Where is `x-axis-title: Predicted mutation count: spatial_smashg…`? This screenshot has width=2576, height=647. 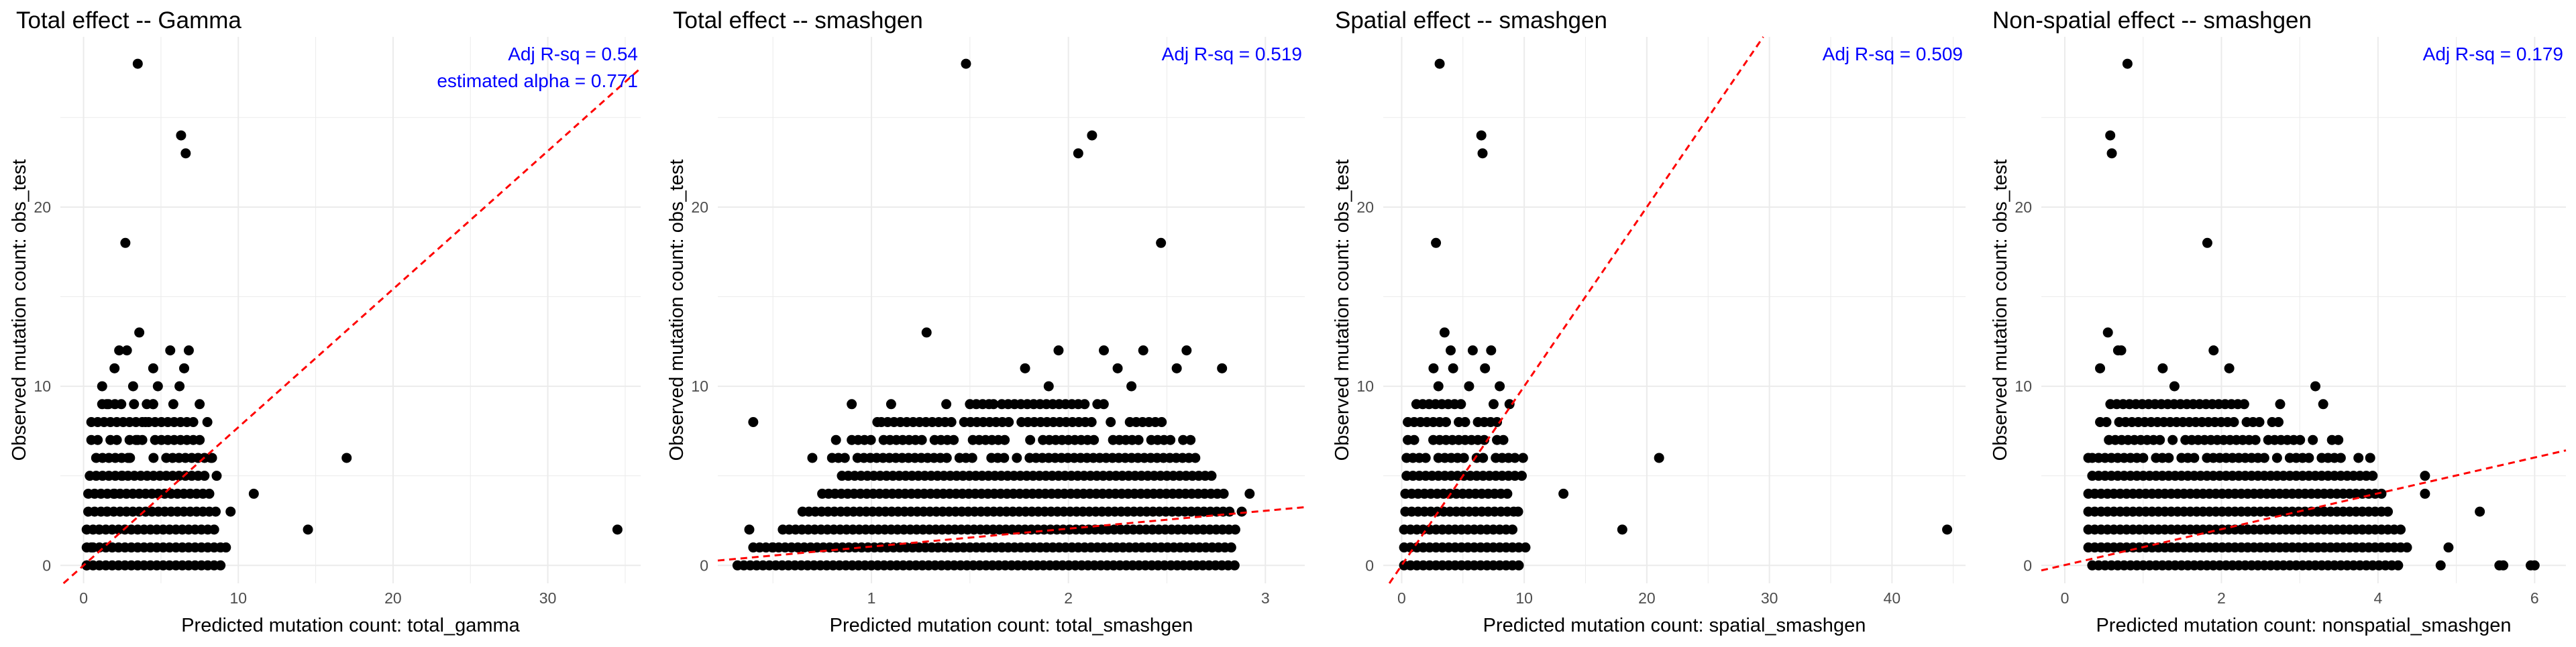 x-axis-title: Predicted mutation count: spatial_smashg… is located at coordinates (1674, 625).